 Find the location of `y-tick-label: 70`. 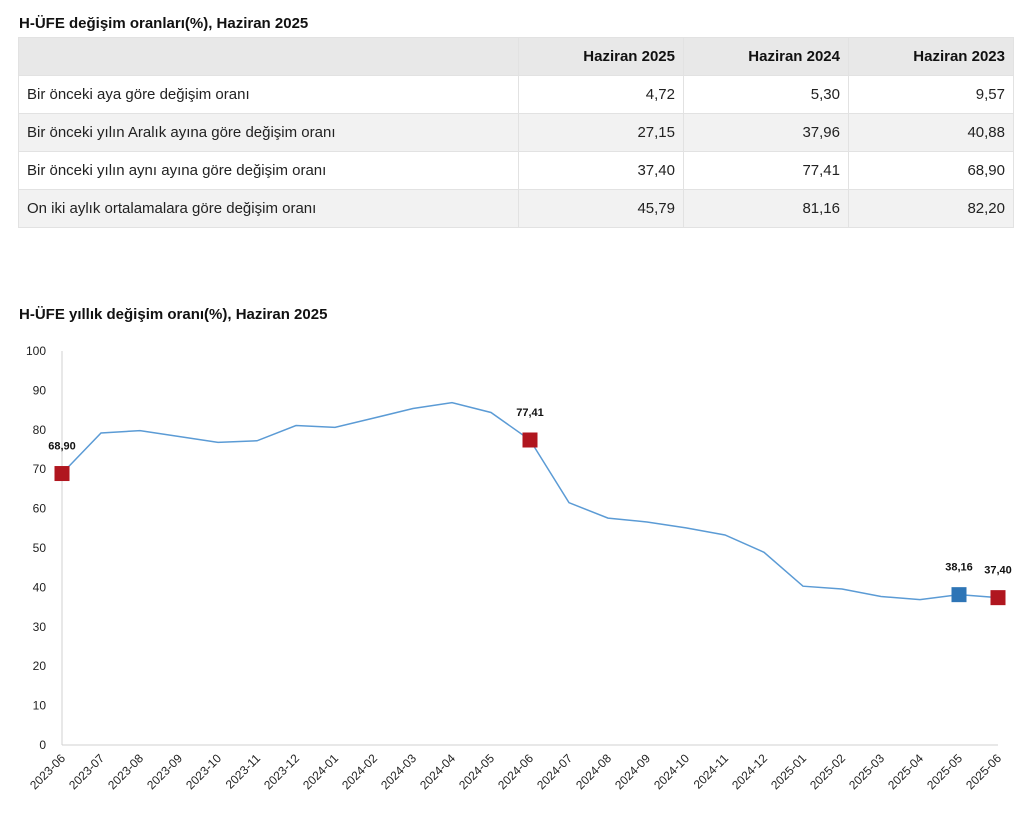

y-tick-label: 70 is located at coordinates (40, 469).